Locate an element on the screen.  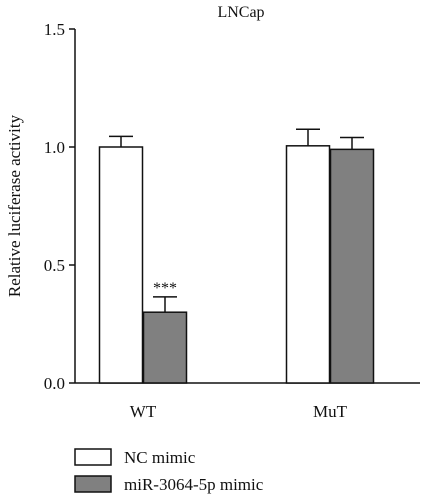
bar-nc-mimic-wt is located at coordinates (121, 265).